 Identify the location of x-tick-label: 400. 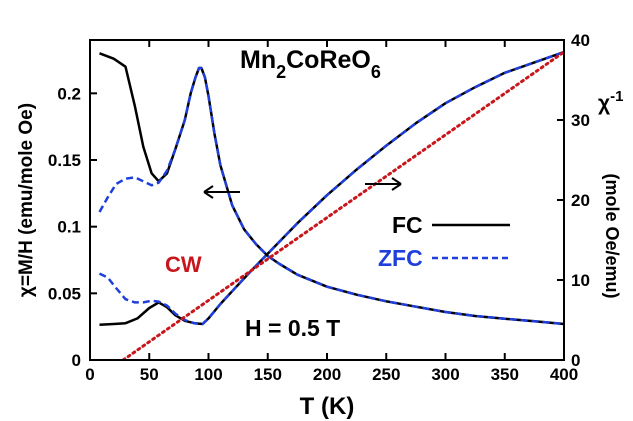
(564, 374).